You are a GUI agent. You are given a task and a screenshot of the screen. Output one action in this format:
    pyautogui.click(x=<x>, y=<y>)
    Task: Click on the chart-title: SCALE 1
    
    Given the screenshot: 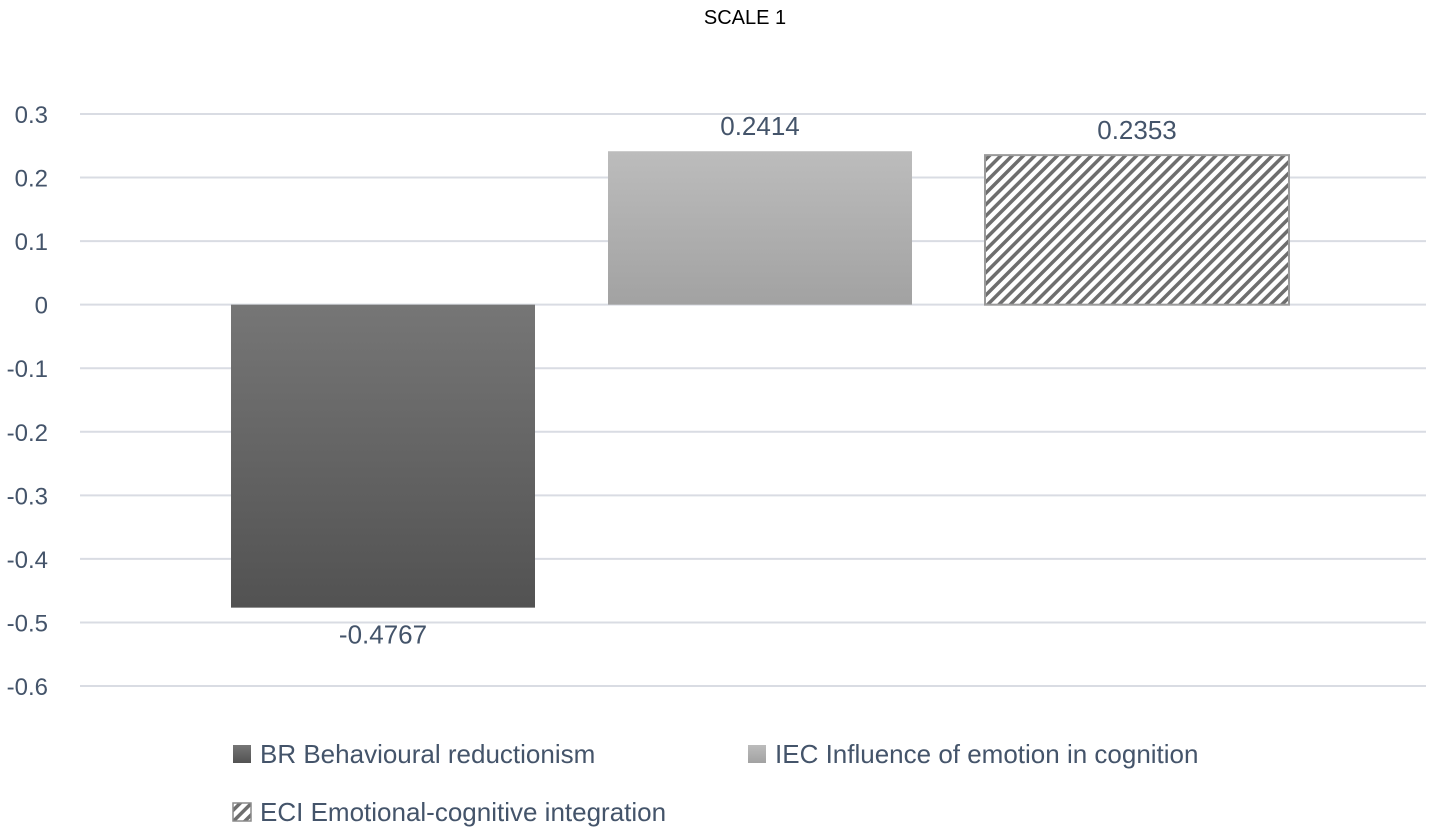 What is the action you would take?
    pyautogui.click(x=745, y=18)
    